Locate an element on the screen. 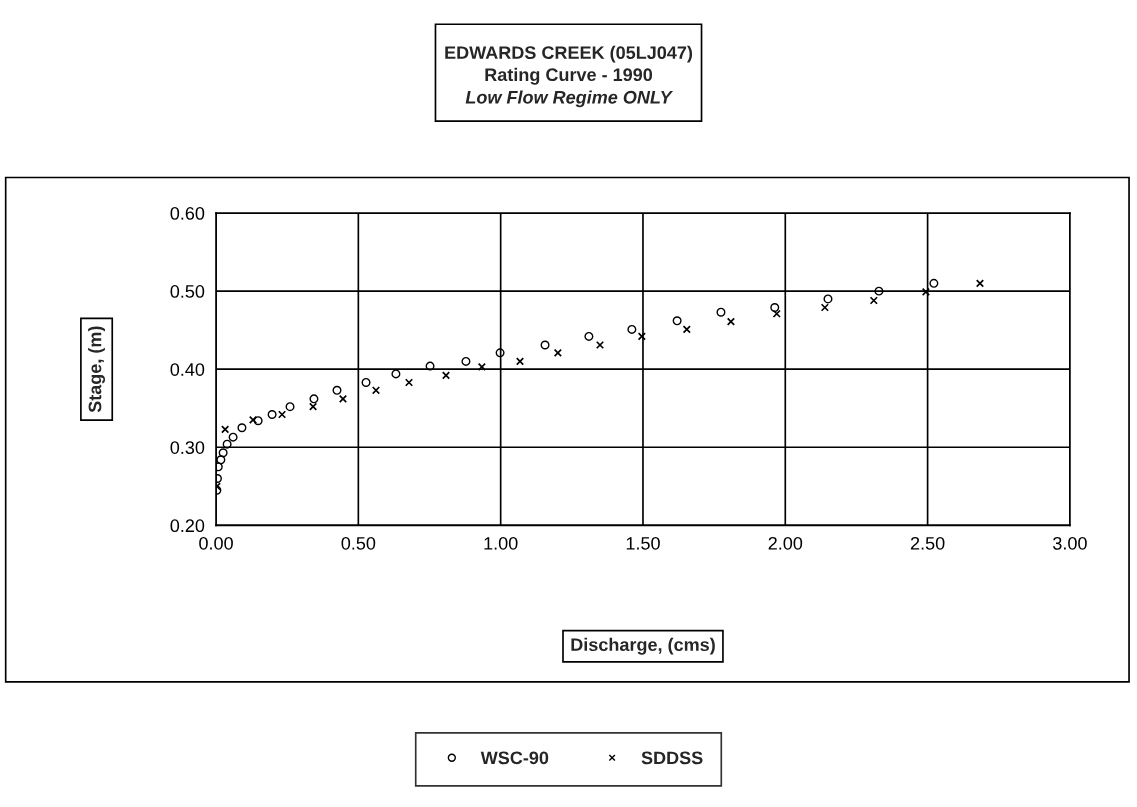 This screenshot has height=807, width=1137. y-tick-label: 0.30 is located at coordinates (187, 447).